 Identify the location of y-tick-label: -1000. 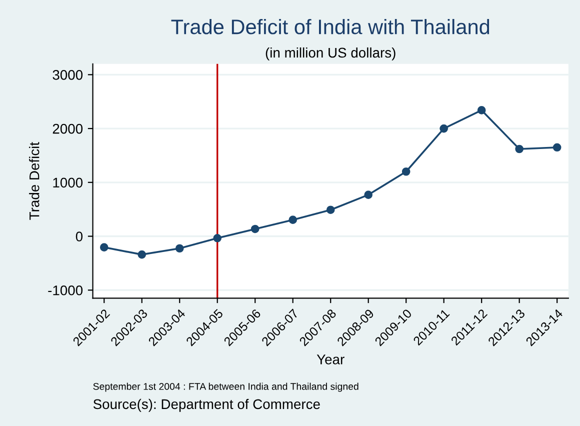
(65, 290).